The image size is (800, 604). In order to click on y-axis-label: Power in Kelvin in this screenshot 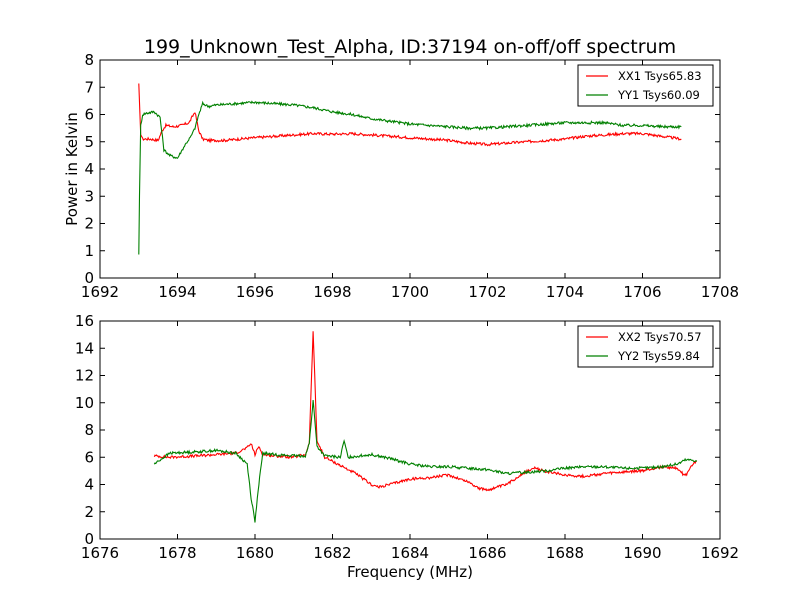, I will do `click(72, 169)`.